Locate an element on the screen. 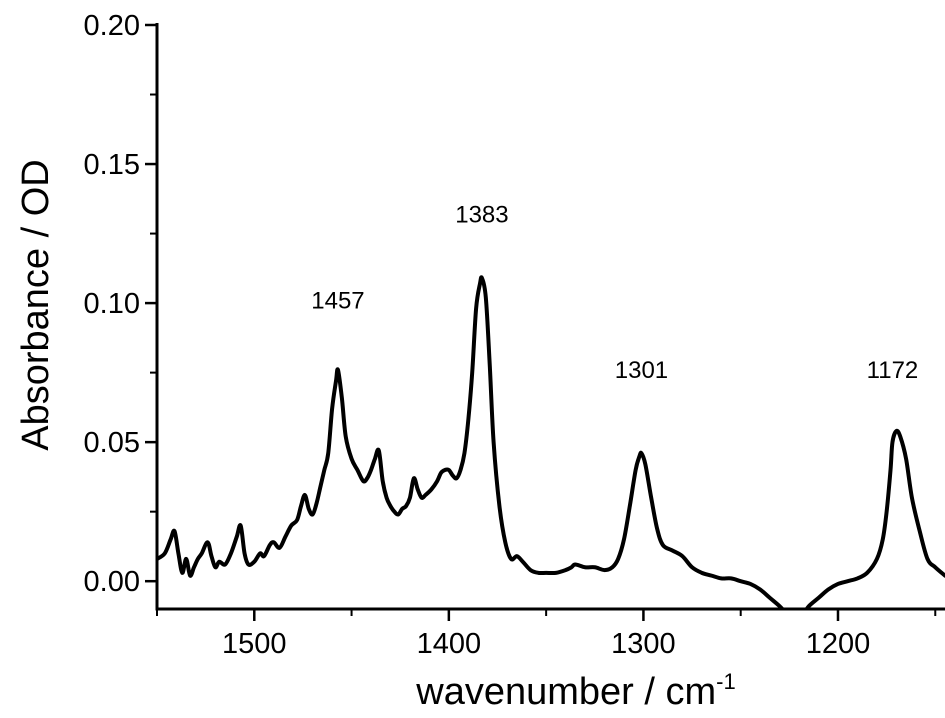  x-tick-label: 1300 is located at coordinates (643, 644).